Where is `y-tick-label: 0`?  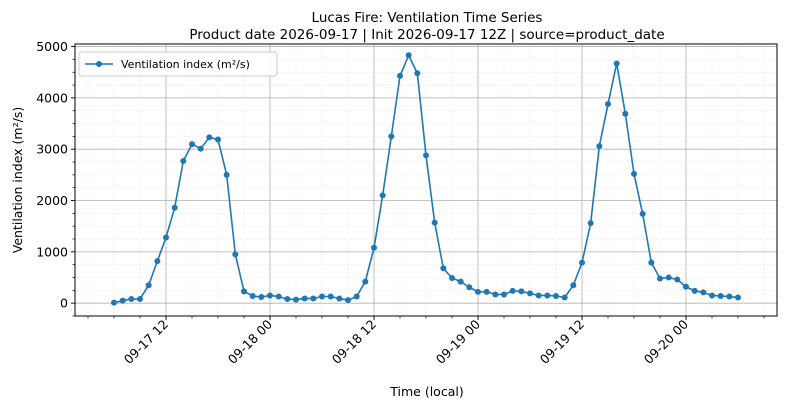 y-tick-label: 0 is located at coordinates (64, 303).